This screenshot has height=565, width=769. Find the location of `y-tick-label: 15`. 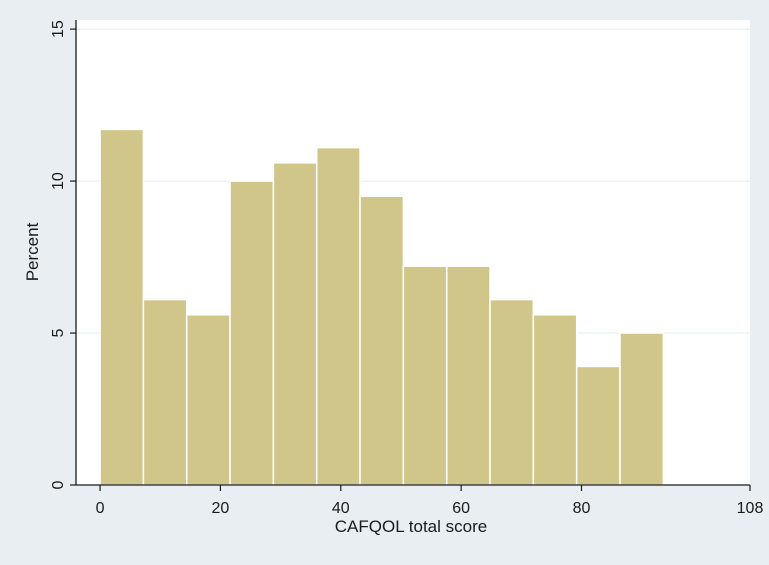

y-tick-label: 15 is located at coordinates (58, 29).